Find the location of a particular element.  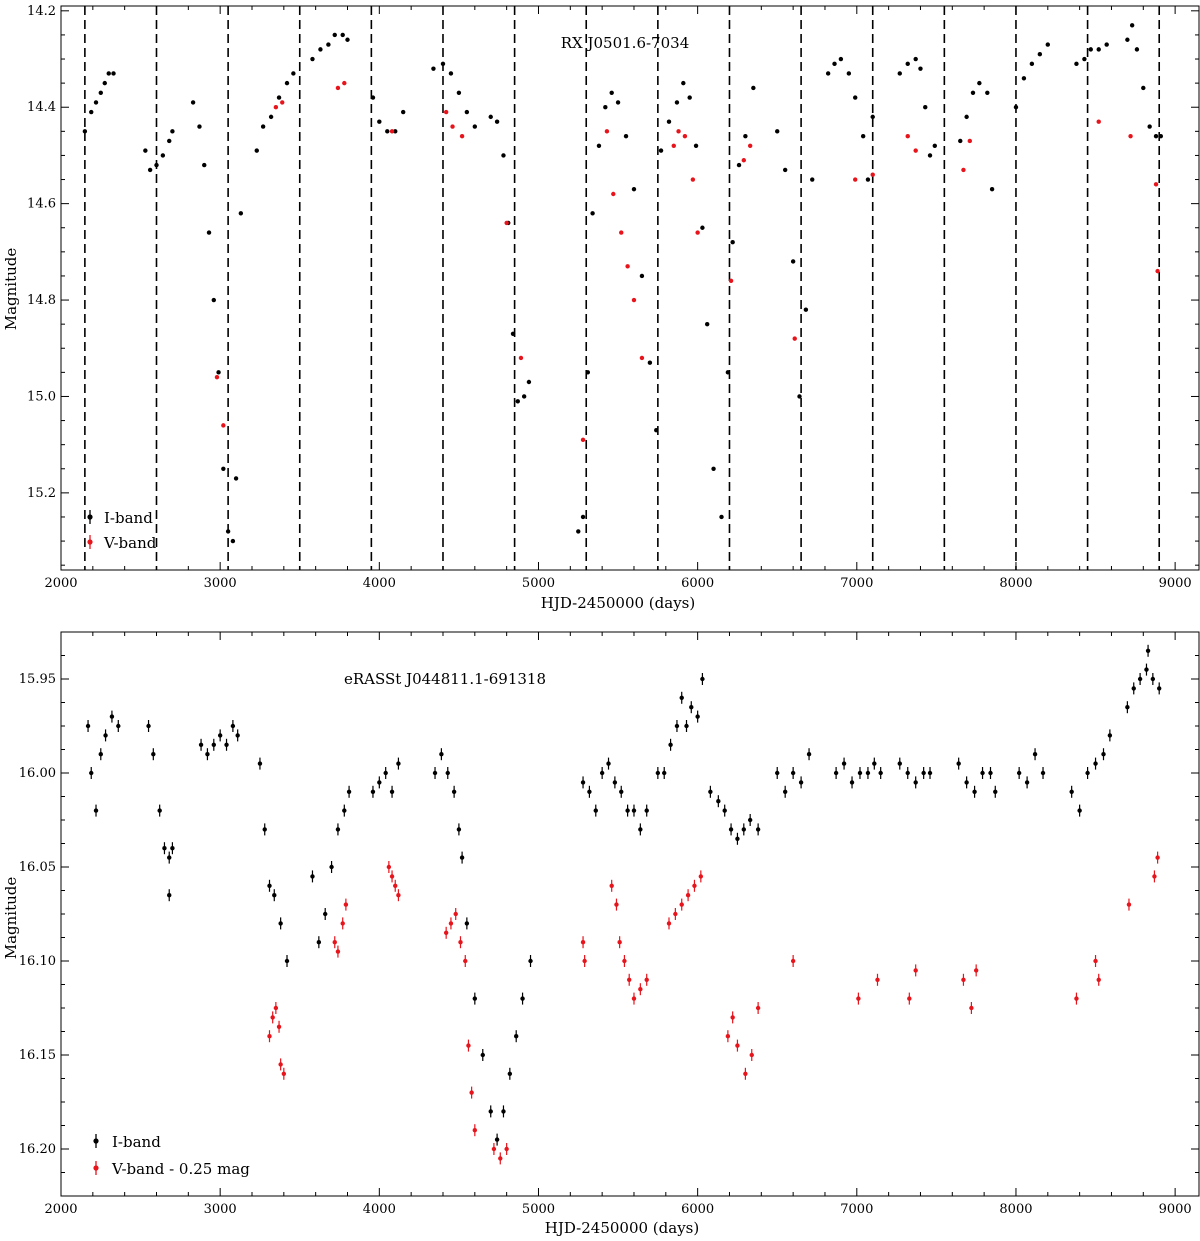

panel-bottom-legend: I-band V-band - 0.25 mag is located at coordinates (180, 1155).